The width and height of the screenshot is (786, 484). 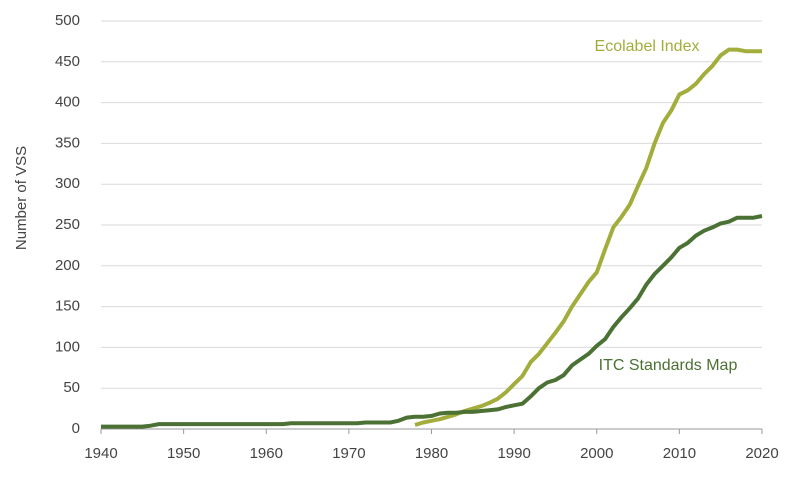 What do you see at coordinates (71, 387) in the screenshot?
I see `y-tick-label: 50` at bounding box center [71, 387].